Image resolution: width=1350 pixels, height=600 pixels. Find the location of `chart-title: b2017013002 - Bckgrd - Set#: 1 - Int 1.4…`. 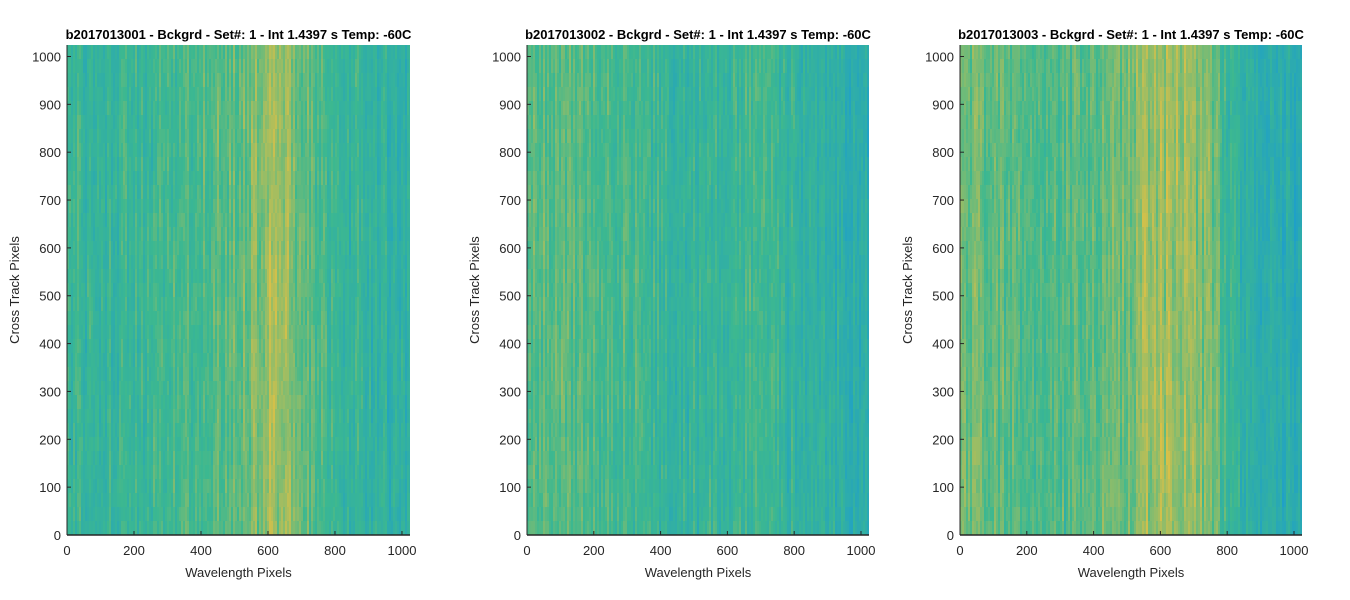

chart-title: b2017013002 - Bckgrd - Set#: 1 - Int 1.4… is located at coordinates (698, 34).